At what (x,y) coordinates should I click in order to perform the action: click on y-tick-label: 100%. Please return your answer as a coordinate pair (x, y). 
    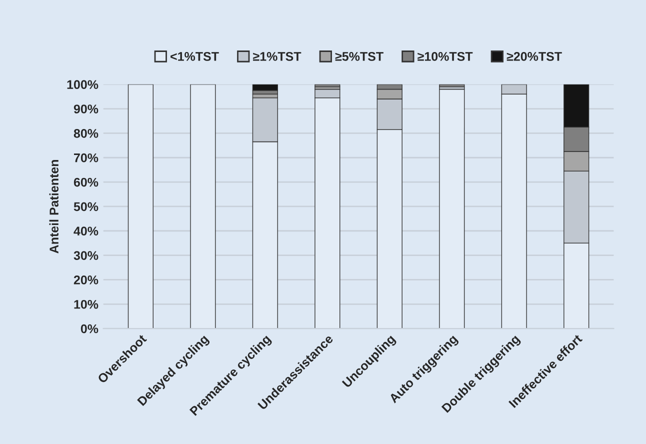
    Looking at the image, I should click on (82, 85).